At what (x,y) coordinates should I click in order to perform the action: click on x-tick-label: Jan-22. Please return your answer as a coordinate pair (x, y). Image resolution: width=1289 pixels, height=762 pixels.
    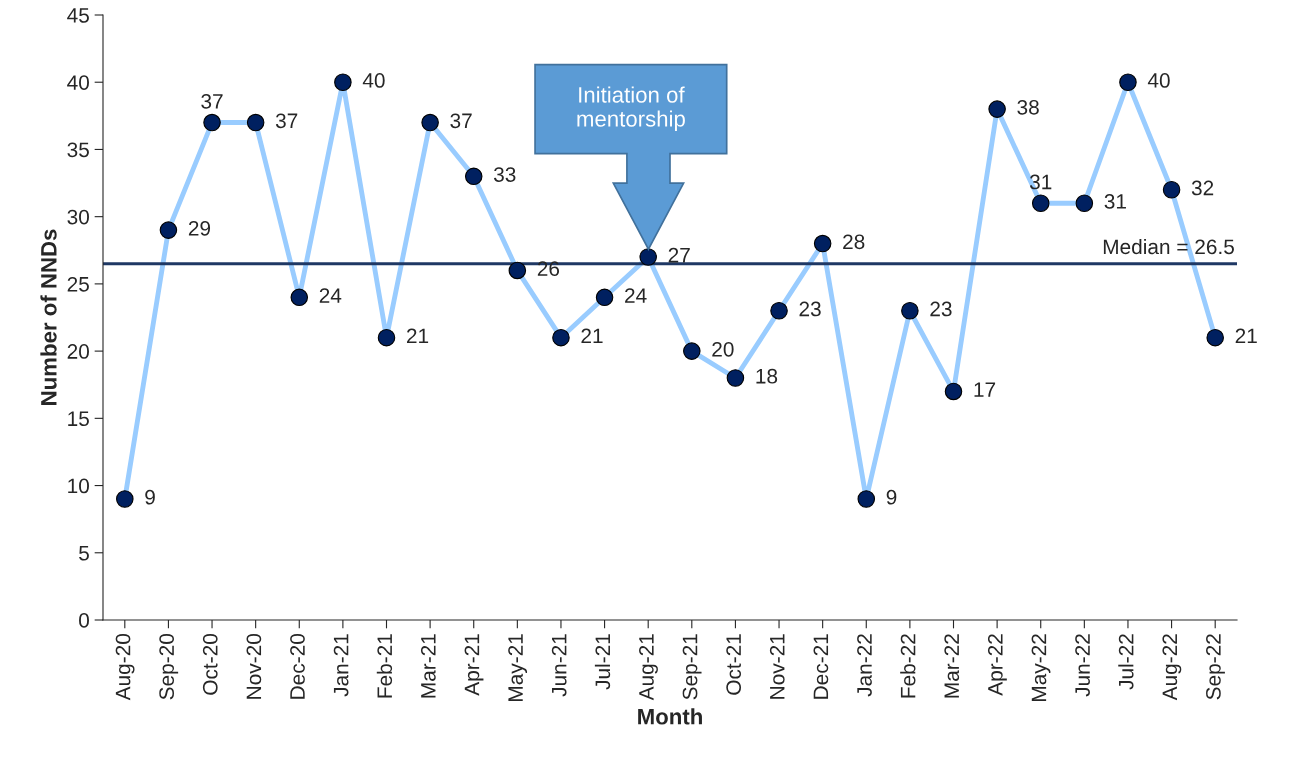
    Looking at the image, I should click on (864, 665).